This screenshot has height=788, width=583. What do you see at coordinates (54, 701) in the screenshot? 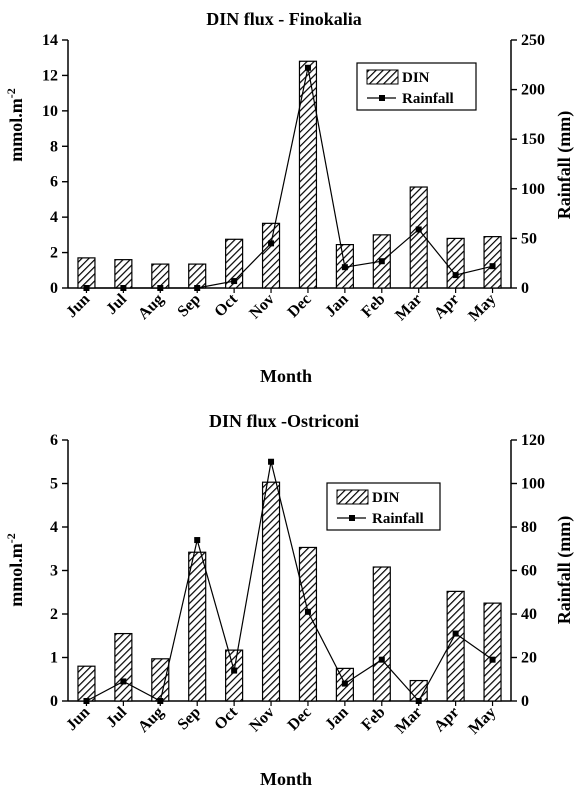
I see `y-tick-label: 0` at bounding box center [54, 701].